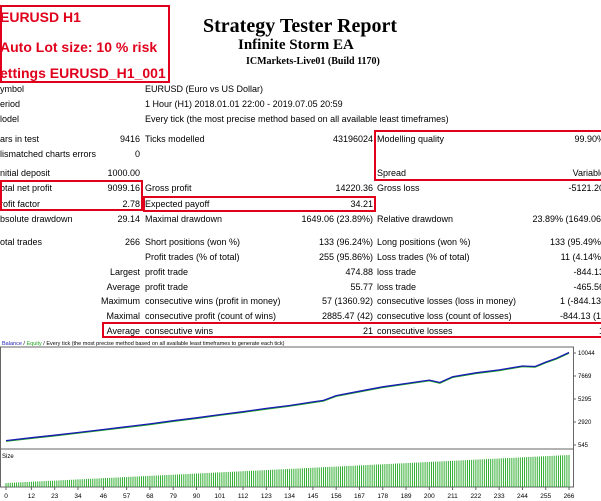 The height and width of the screenshot is (501, 601). What do you see at coordinates (20, 204) in the screenshot?
I see `profit-factor-label: rofit factor` at bounding box center [20, 204].